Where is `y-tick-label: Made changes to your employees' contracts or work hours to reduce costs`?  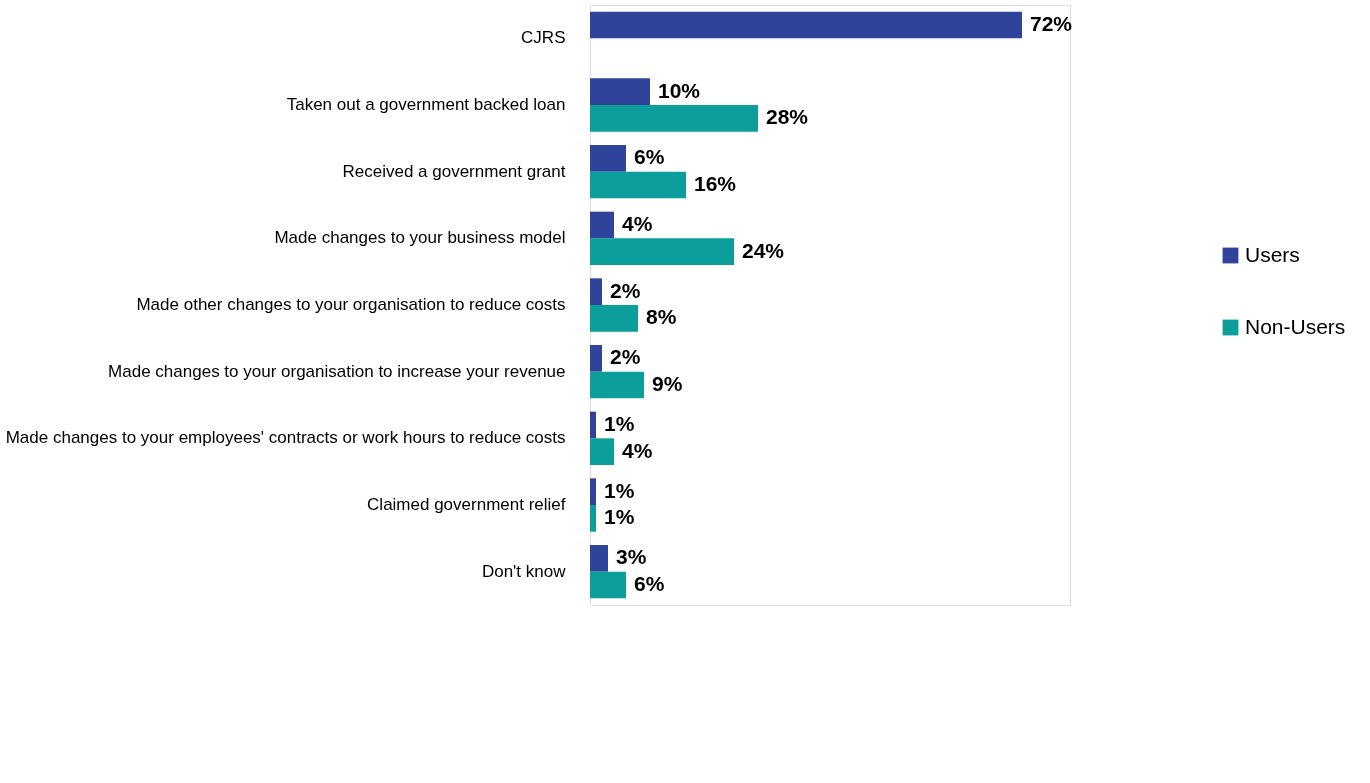 y-tick-label: Made changes to your employees' contracts or work hours to reduce costs is located at coordinates (285, 438).